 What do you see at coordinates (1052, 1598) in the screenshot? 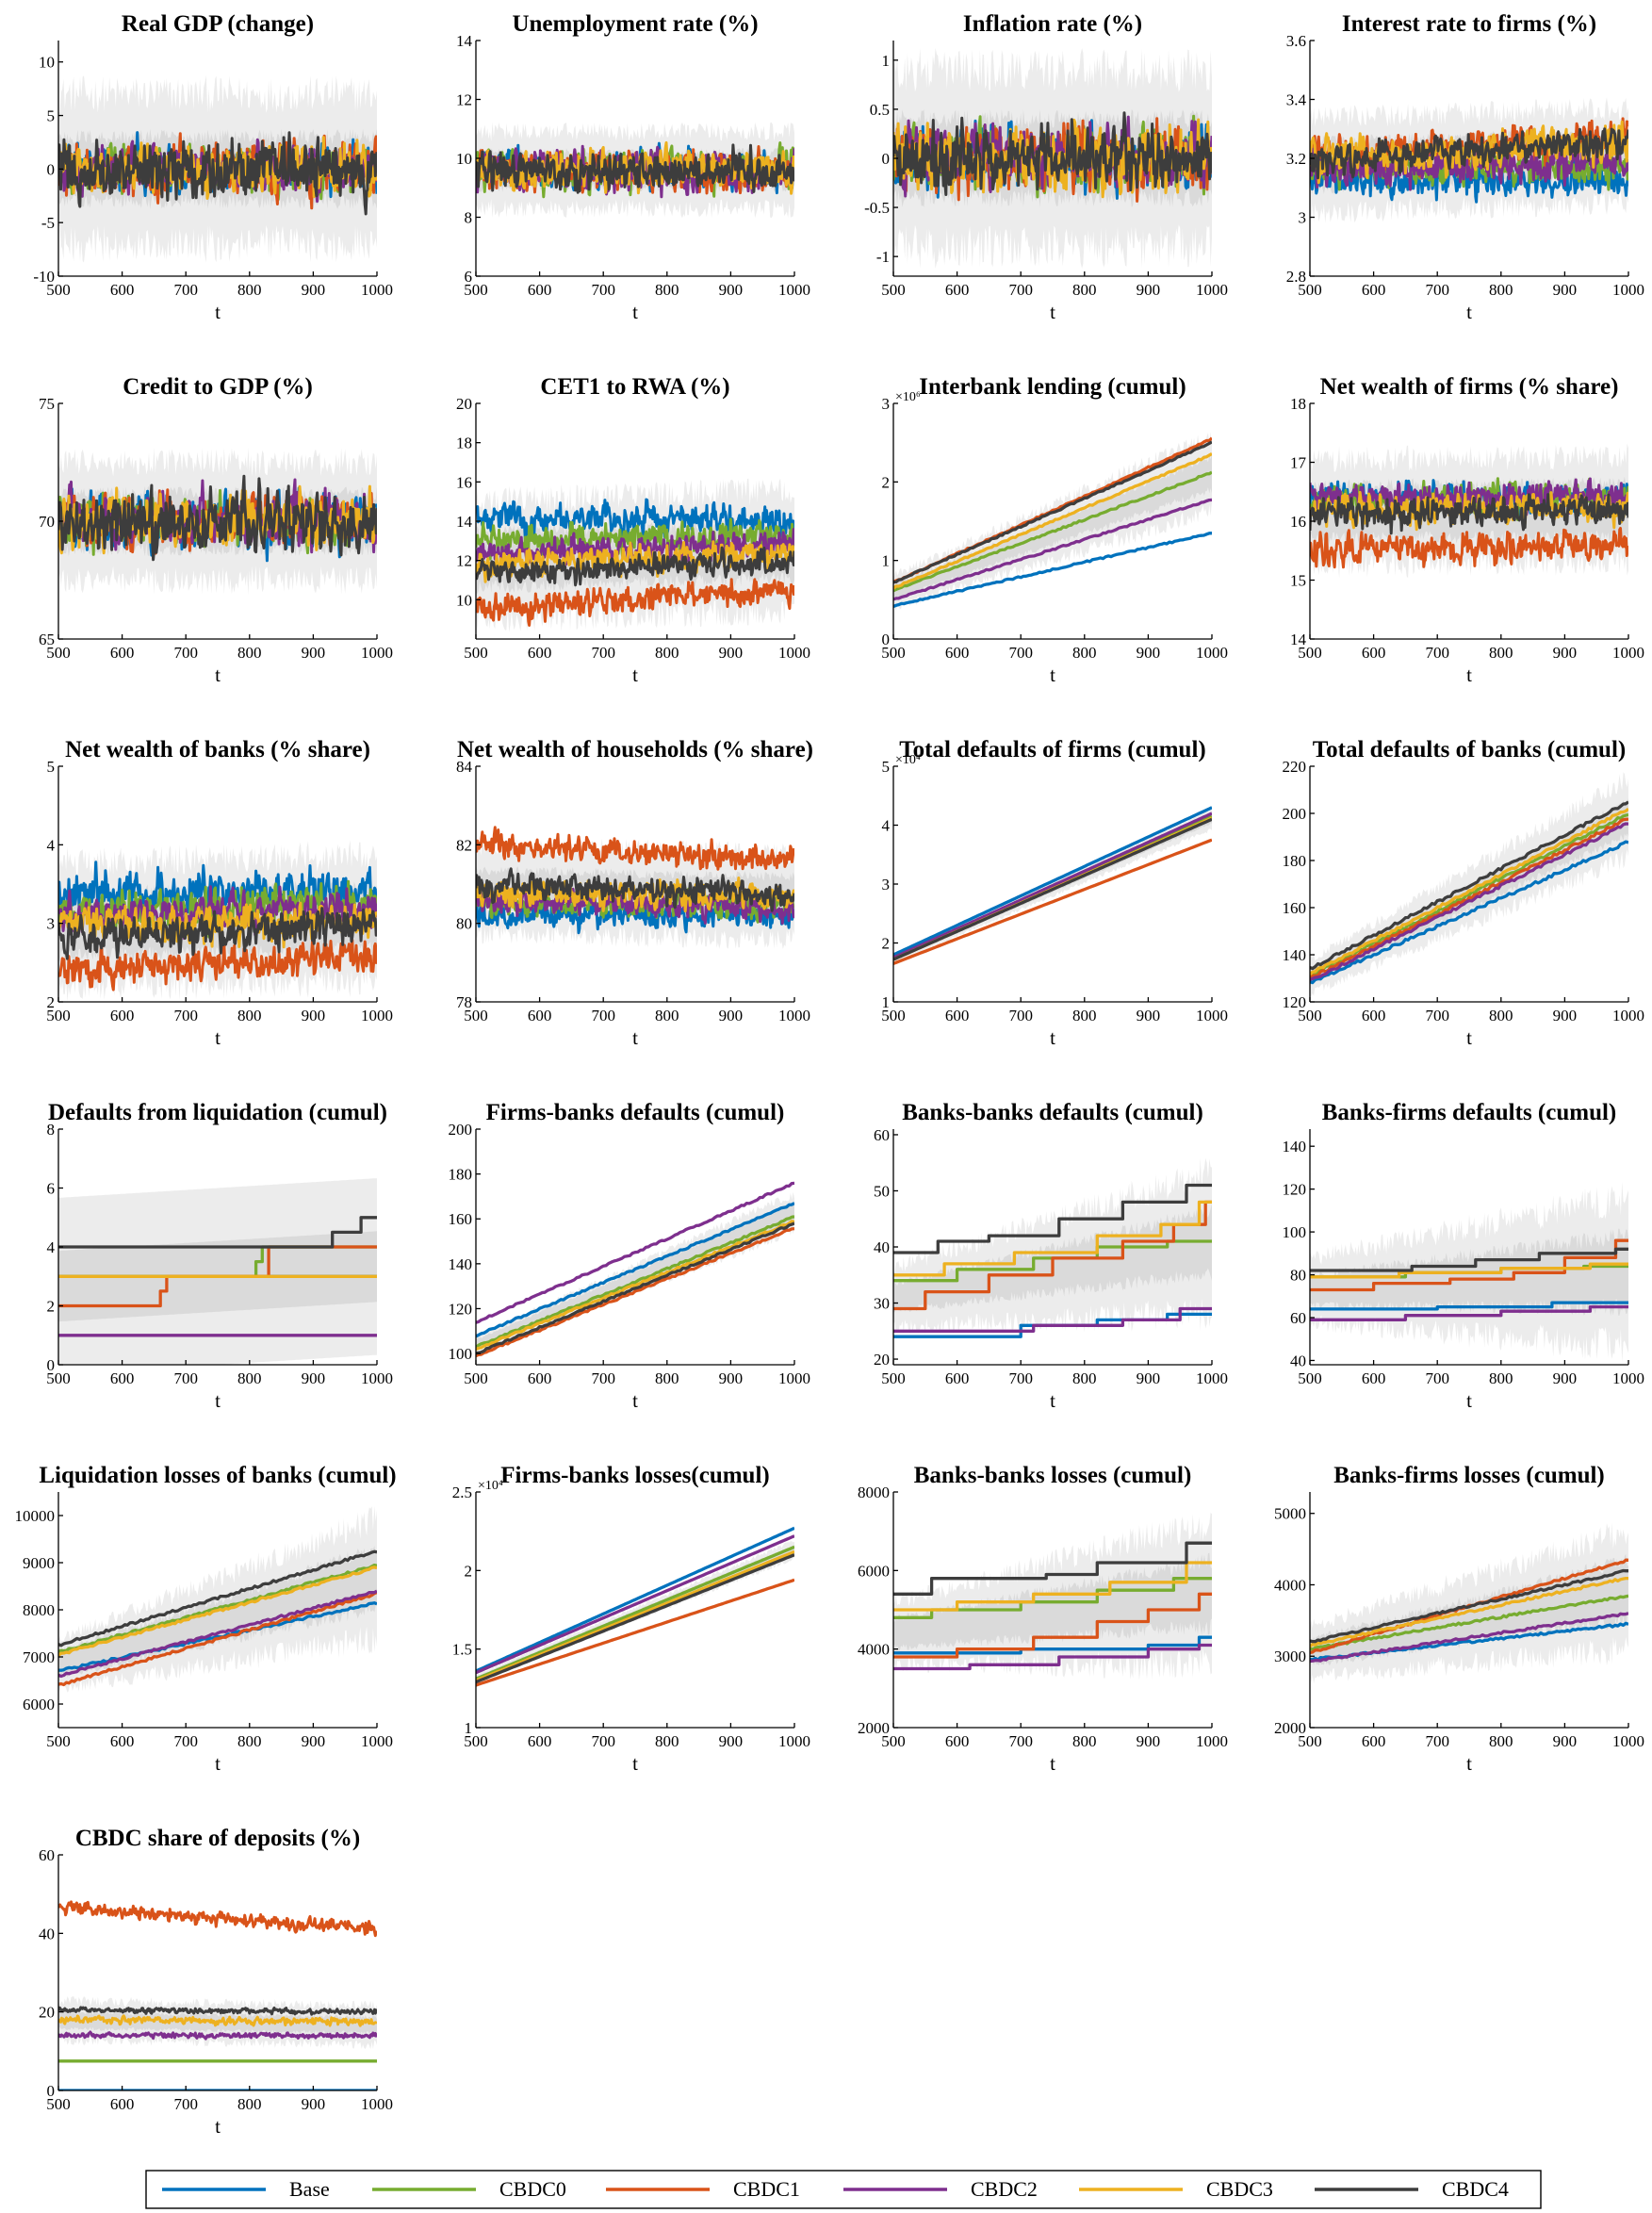
I see `series-cbdc0` at bounding box center [1052, 1598].